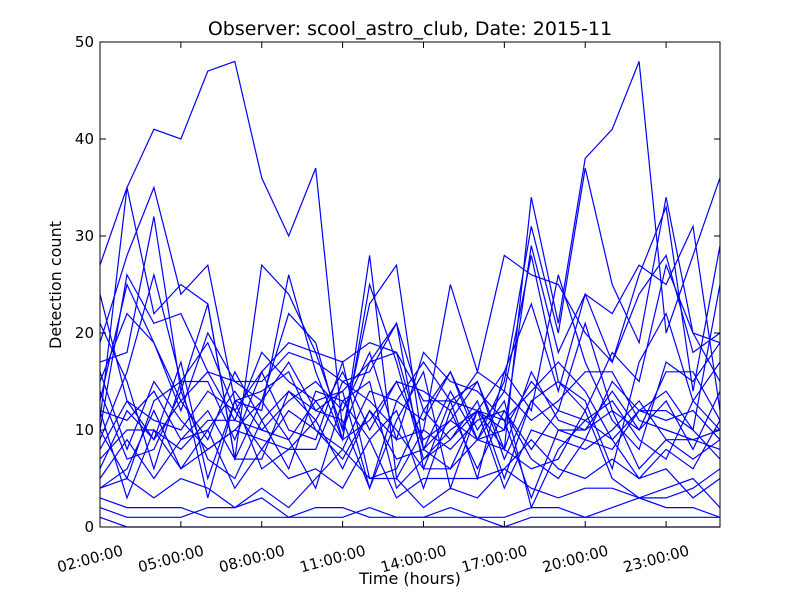 This screenshot has height=600, width=800. I want to click on y-tick-label: 40, so click(84, 139).